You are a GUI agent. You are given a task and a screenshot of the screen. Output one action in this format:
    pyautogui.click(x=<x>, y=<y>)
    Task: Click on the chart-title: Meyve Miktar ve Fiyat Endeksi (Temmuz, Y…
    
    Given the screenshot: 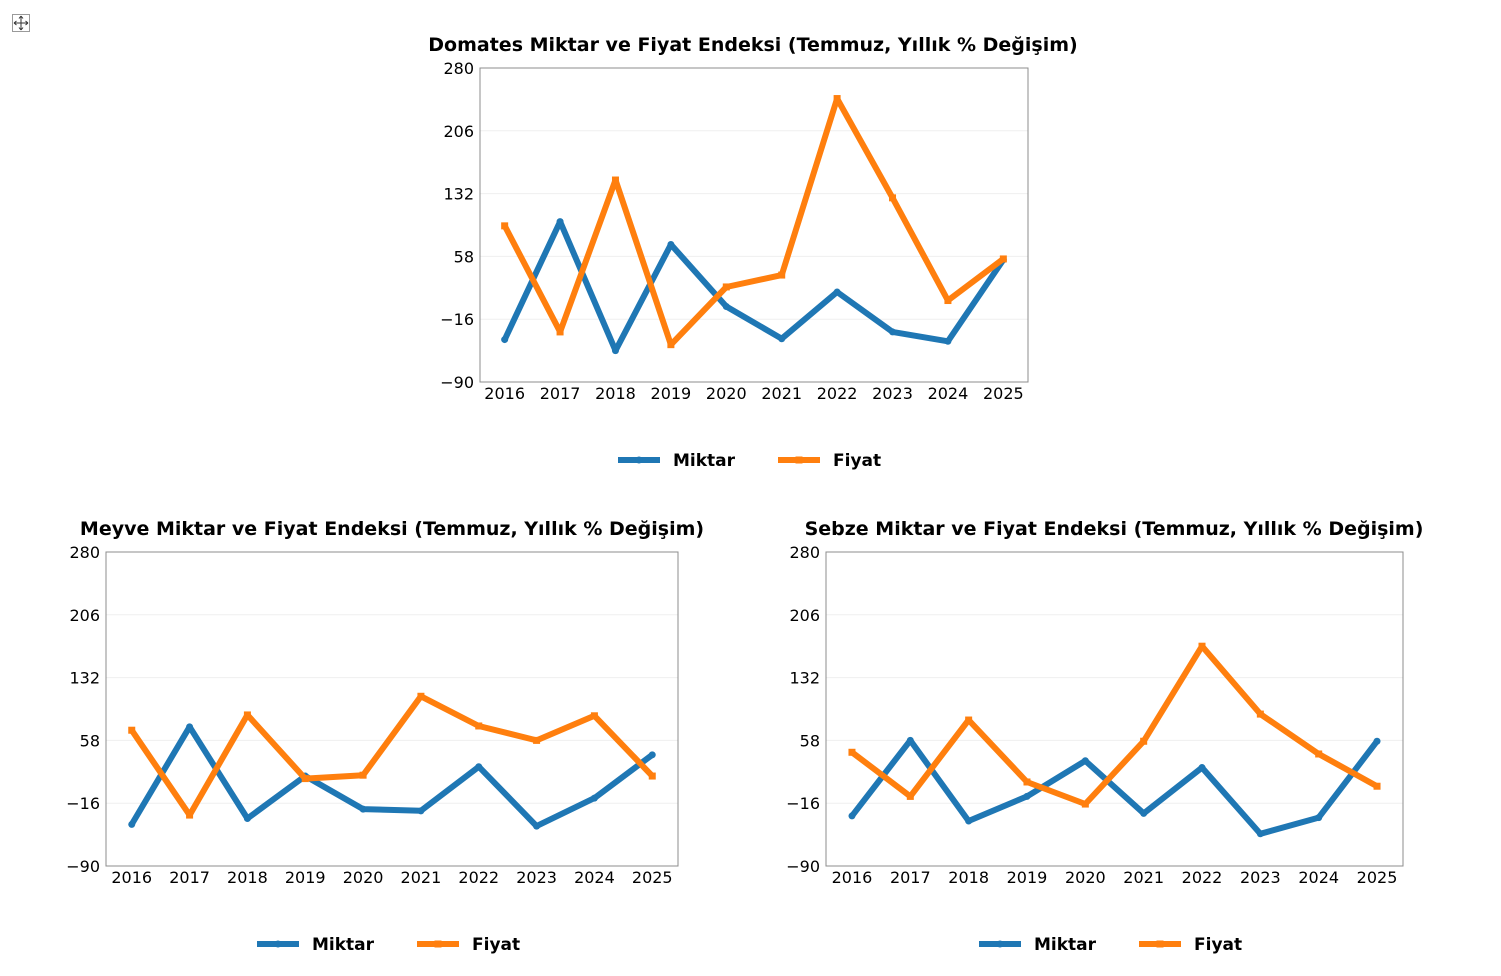 What is the action you would take?
    pyautogui.click(x=392, y=529)
    